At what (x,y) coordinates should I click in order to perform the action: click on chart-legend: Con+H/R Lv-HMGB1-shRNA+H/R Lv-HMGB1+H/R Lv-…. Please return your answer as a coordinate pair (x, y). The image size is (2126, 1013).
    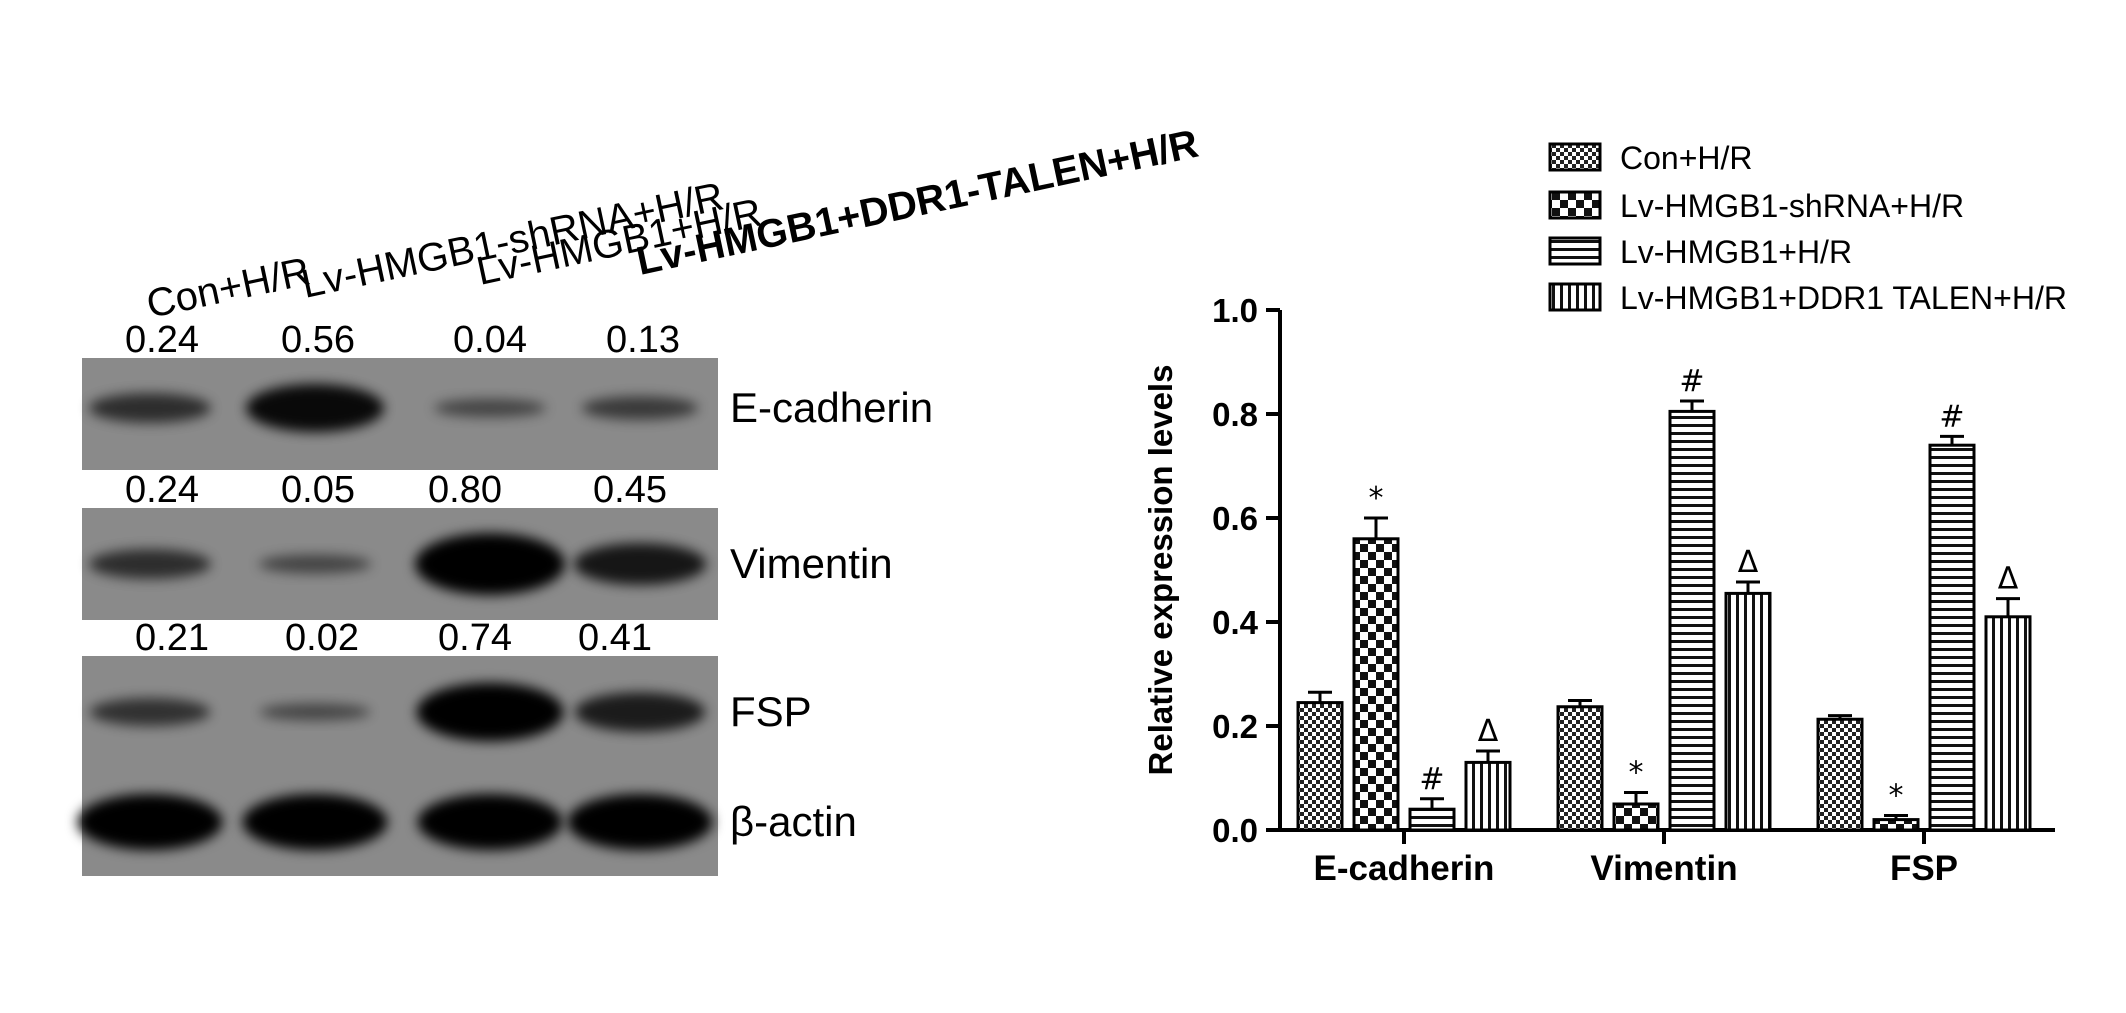
    Looking at the image, I should click on (1807, 228).